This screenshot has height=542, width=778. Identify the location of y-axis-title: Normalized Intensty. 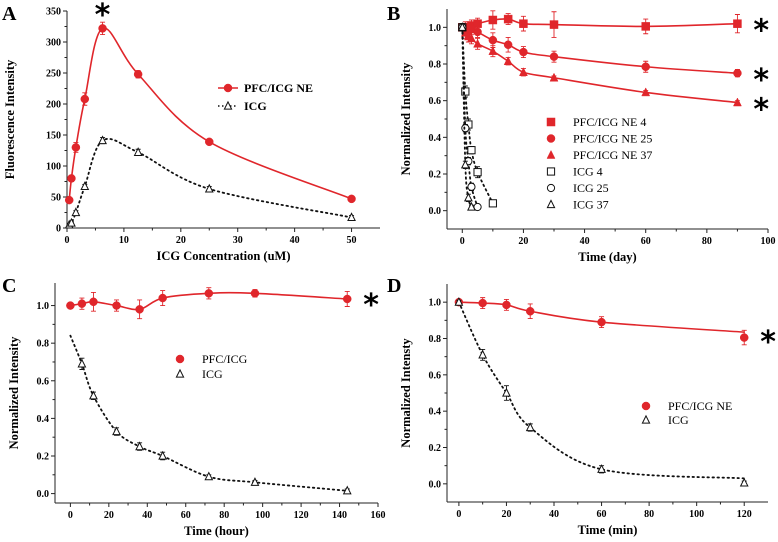
(406, 393).